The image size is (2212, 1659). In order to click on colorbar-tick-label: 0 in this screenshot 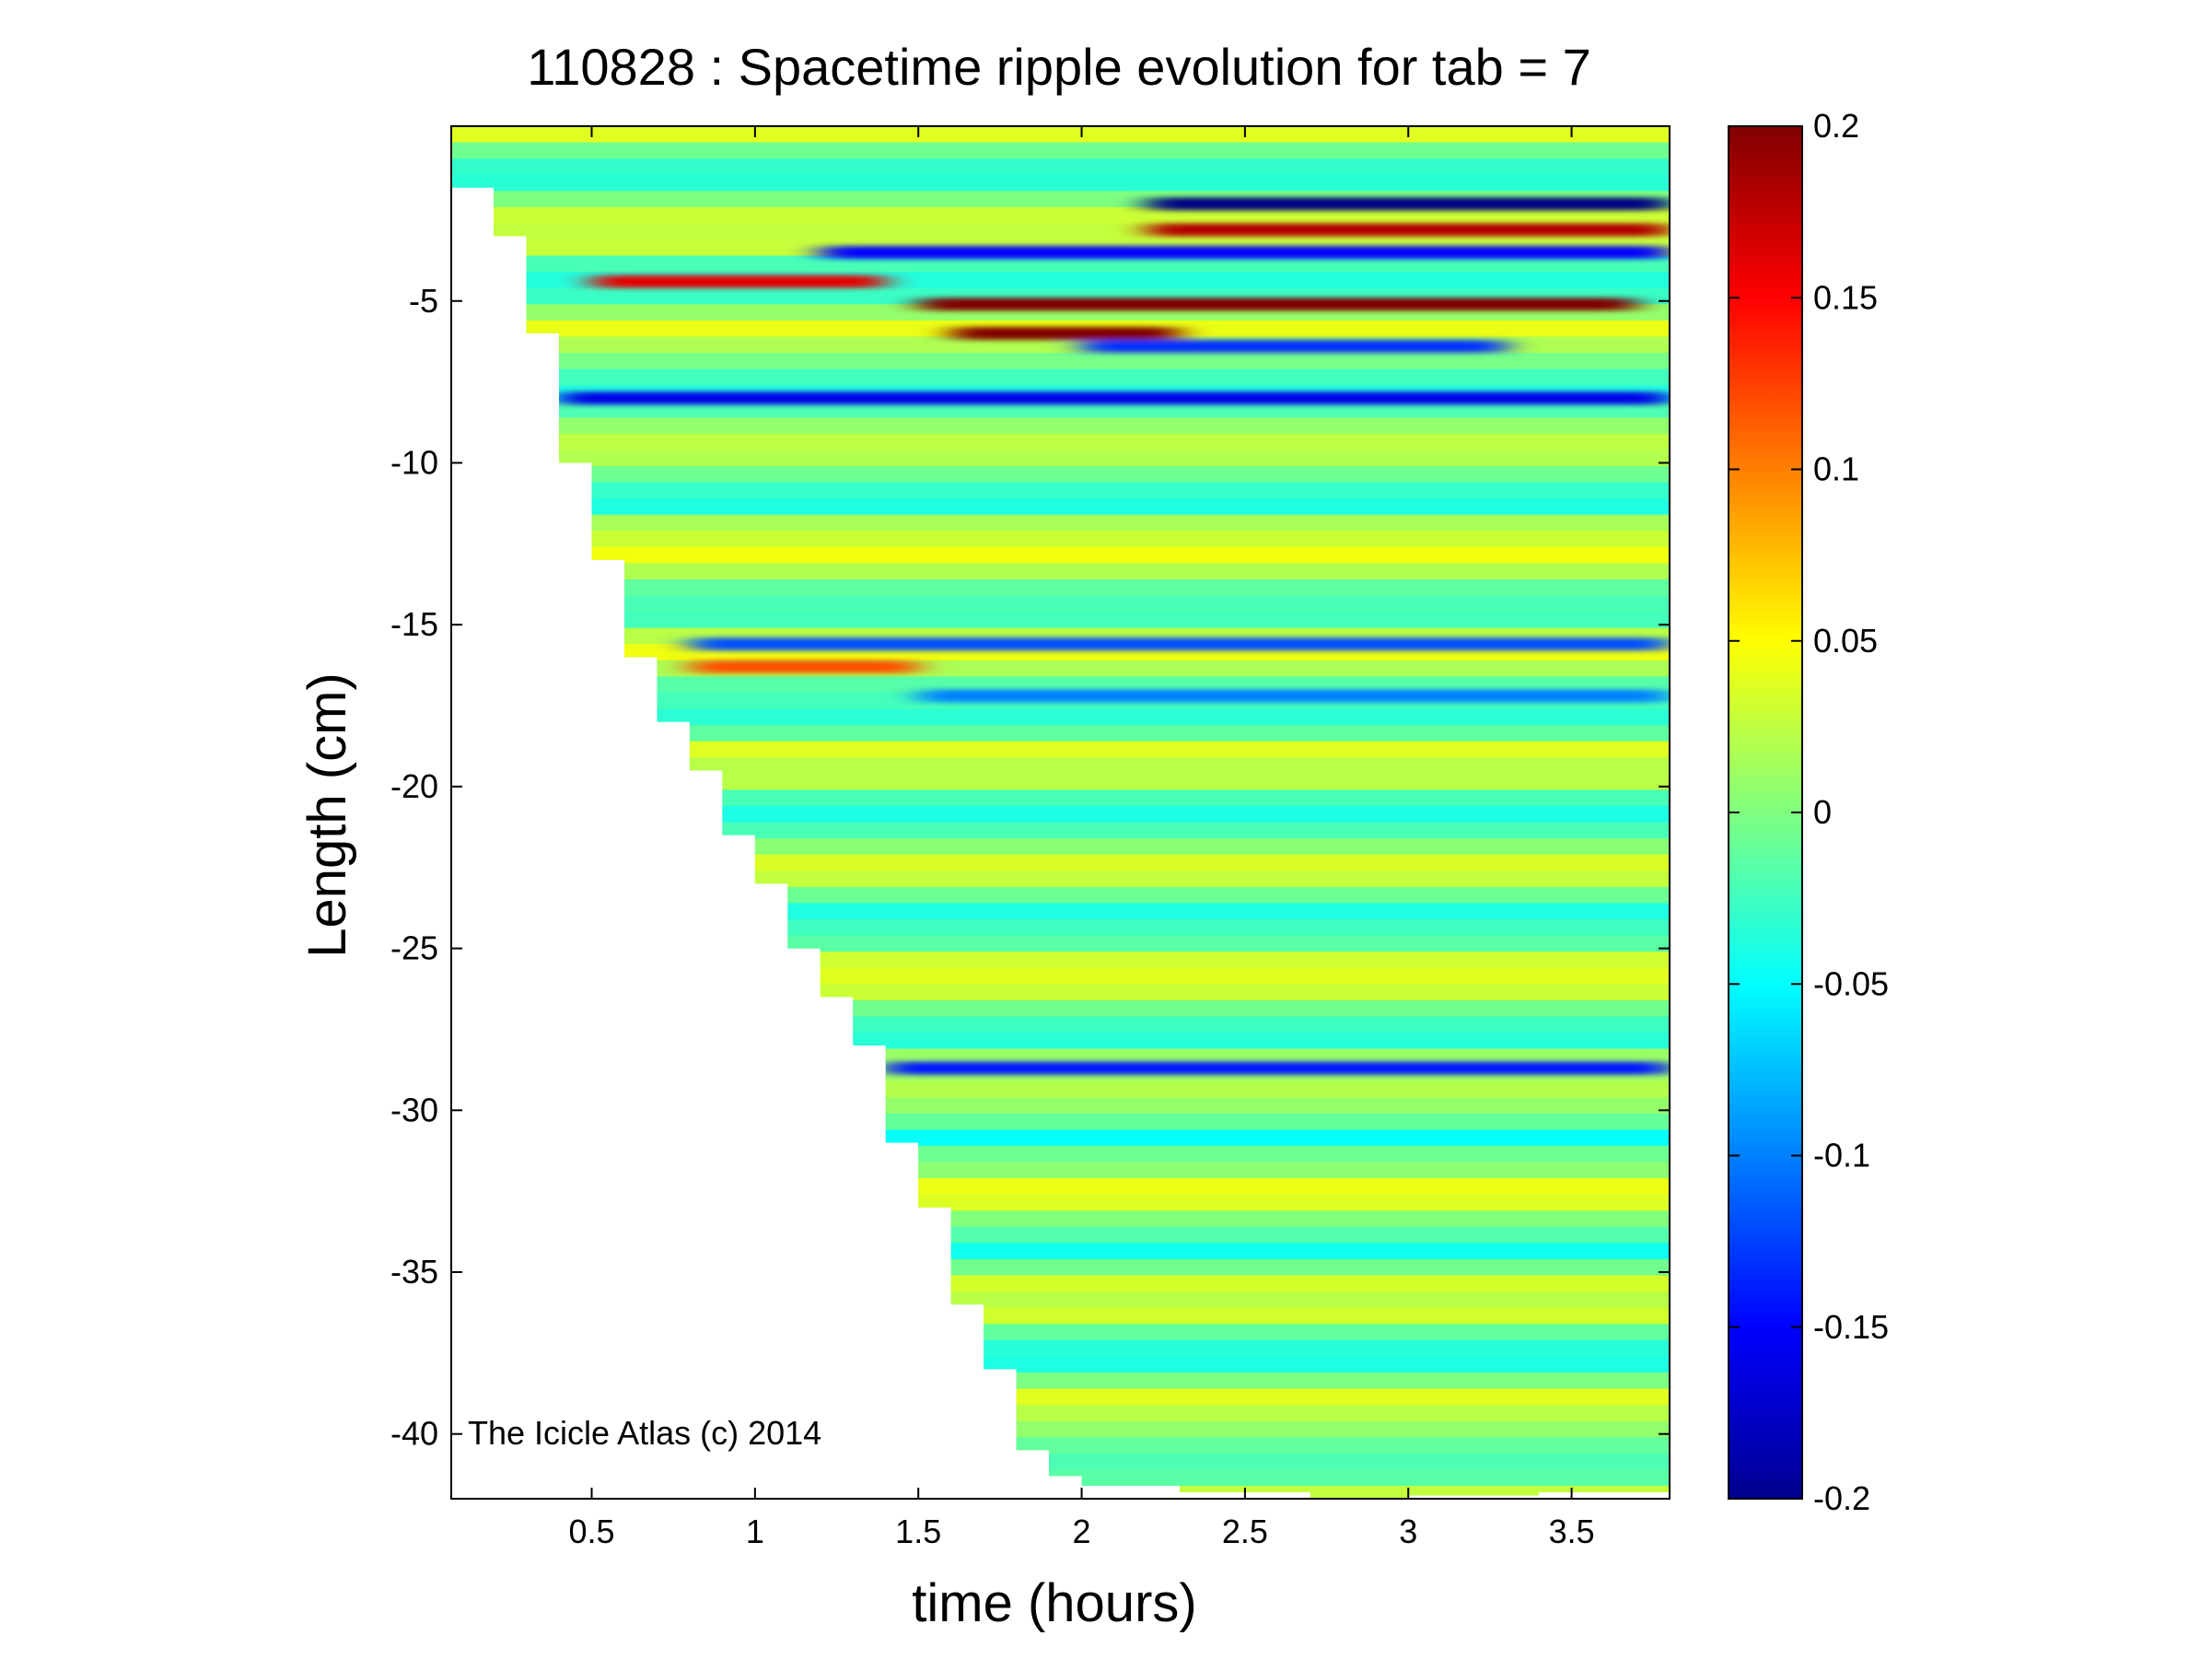, I will do `click(1823, 812)`.